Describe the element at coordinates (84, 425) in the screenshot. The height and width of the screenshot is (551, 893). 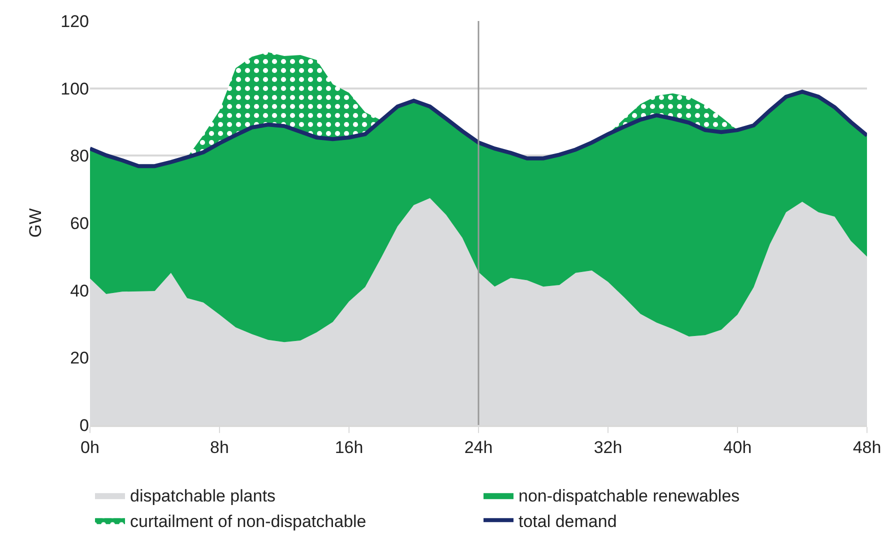
I see `y-tick-label: 0` at that location.